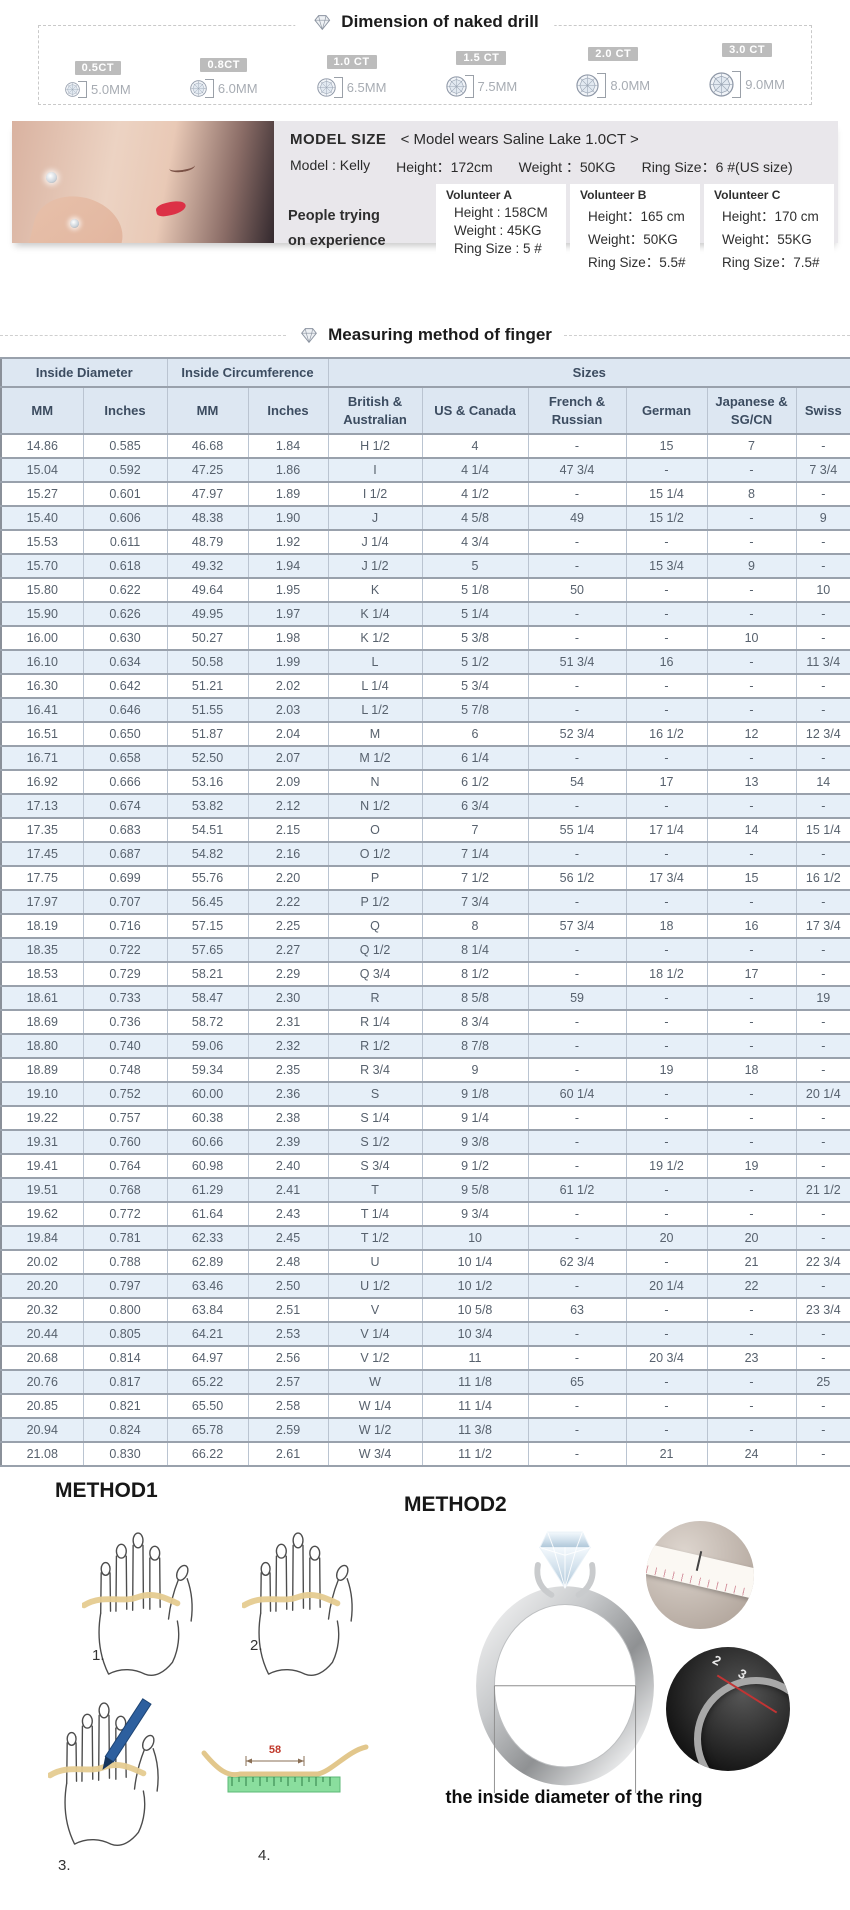  What do you see at coordinates (42, 566) in the screenshot?
I see `table-cell: 15.70` at bounding box center [42, 566].